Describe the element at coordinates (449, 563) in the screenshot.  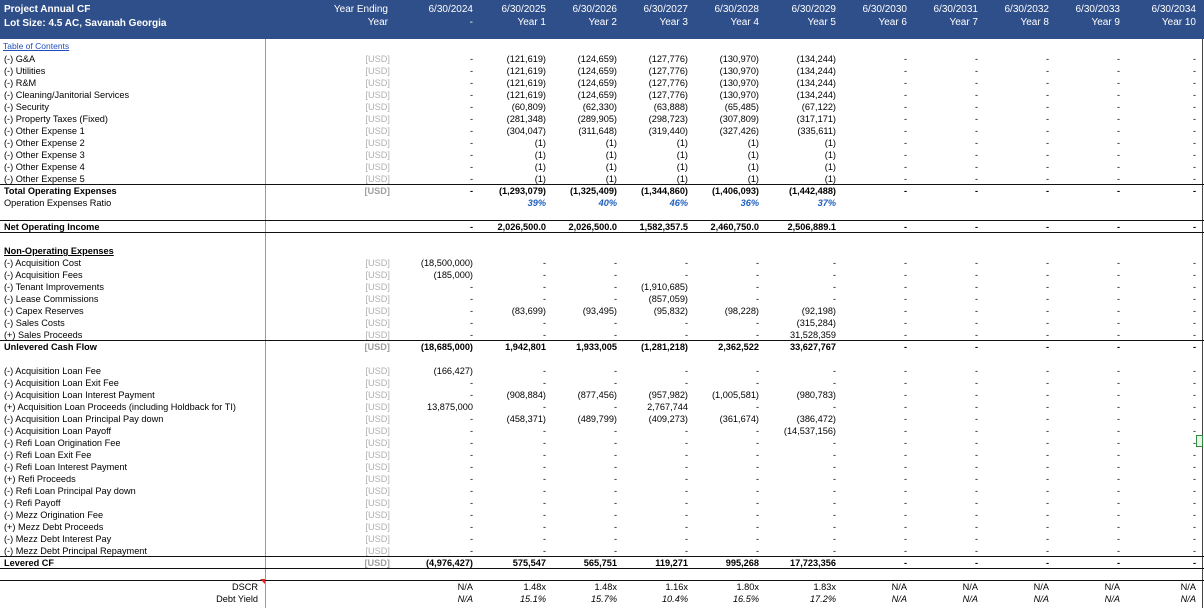
I see `value-cell: (4,976,427)` at that location.